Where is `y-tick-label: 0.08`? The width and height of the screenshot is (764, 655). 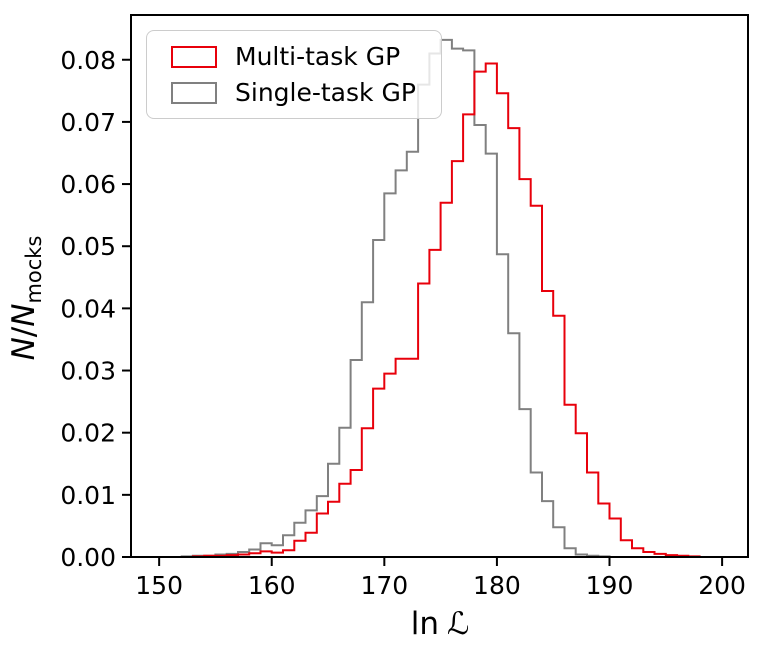 y-tick-label: 0.08 is located at coordinates (88, 60).